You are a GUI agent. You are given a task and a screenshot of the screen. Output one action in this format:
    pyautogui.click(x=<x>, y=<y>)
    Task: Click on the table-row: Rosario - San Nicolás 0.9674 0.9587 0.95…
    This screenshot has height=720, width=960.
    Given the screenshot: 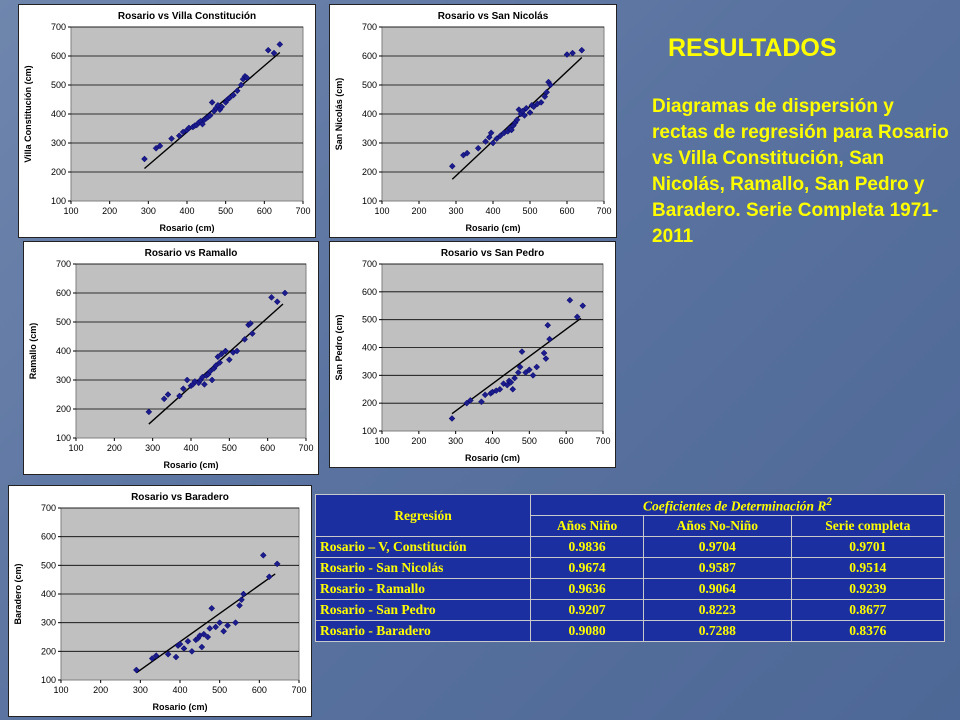 What is the action you would take?
    pyautogui.click(x=630, y=568)
    